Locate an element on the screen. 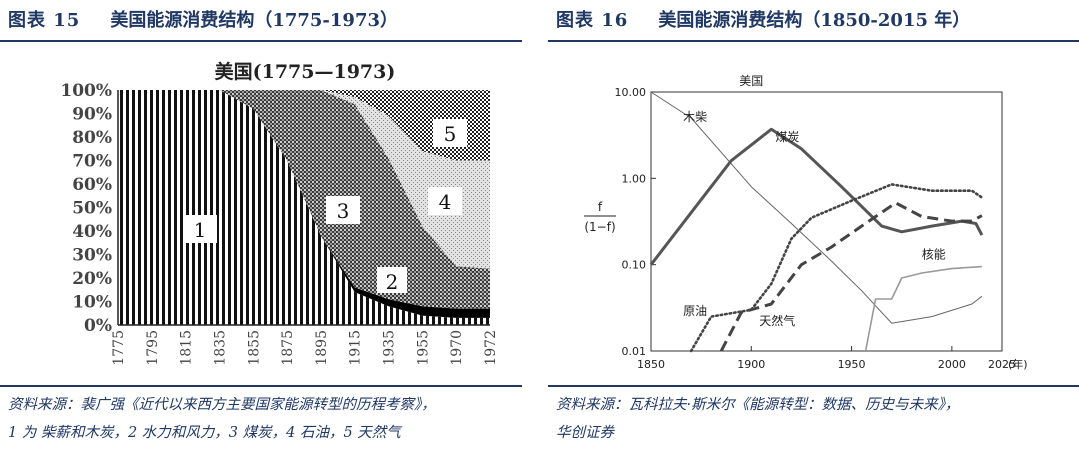  figure-15-title: 图表 15 美国能源消费结构（1775-1973） is located at coordinates (203, 19).